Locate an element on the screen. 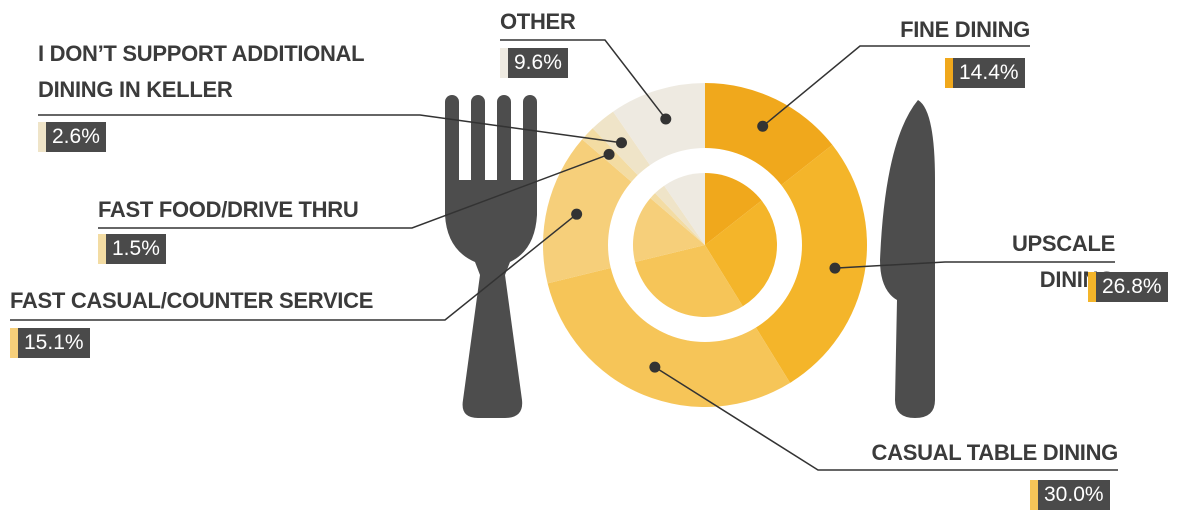  value-label: 1.5% is located at coordinates (132, 249).